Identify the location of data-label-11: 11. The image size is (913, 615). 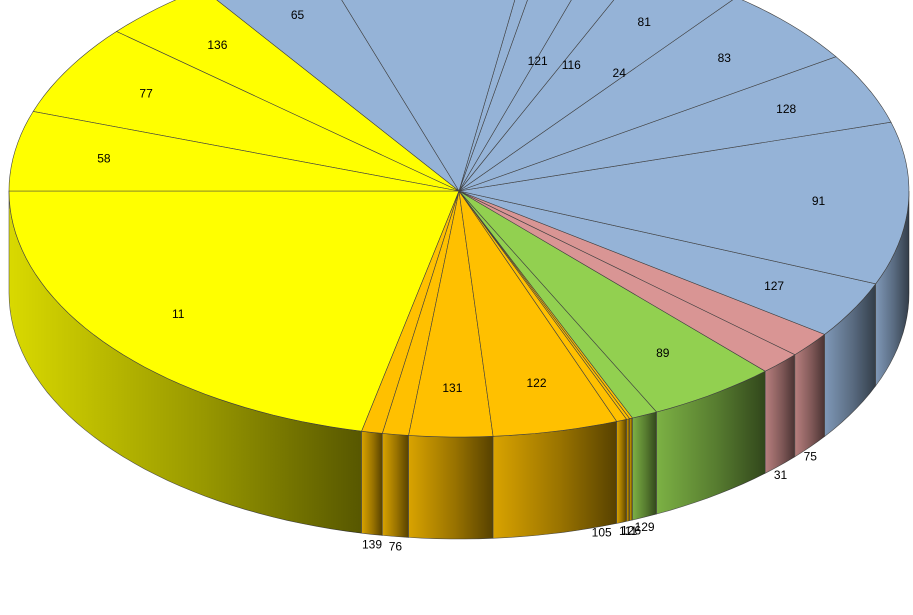
(178, 314).